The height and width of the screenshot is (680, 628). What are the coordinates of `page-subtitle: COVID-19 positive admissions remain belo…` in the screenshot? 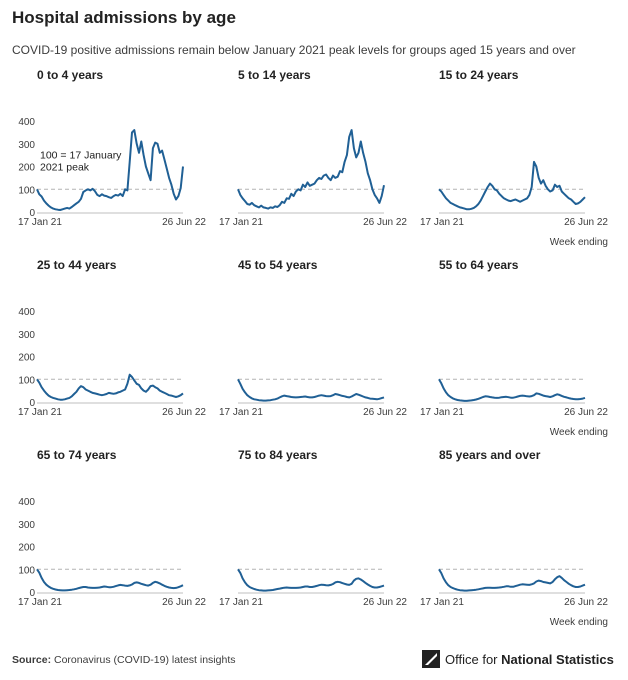 It's located at (294, 50).